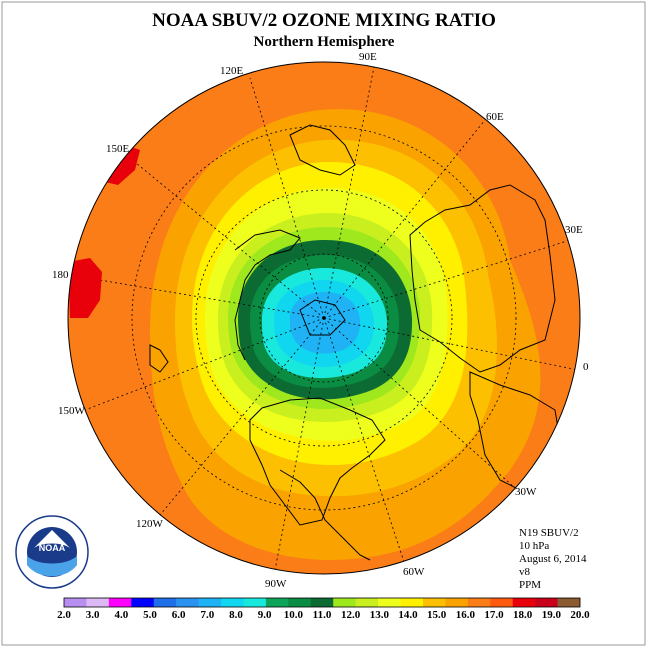 This screenshot has height=648, width=648. I want to click on colorbar-tick-label: 5.0, so click(150, 615).